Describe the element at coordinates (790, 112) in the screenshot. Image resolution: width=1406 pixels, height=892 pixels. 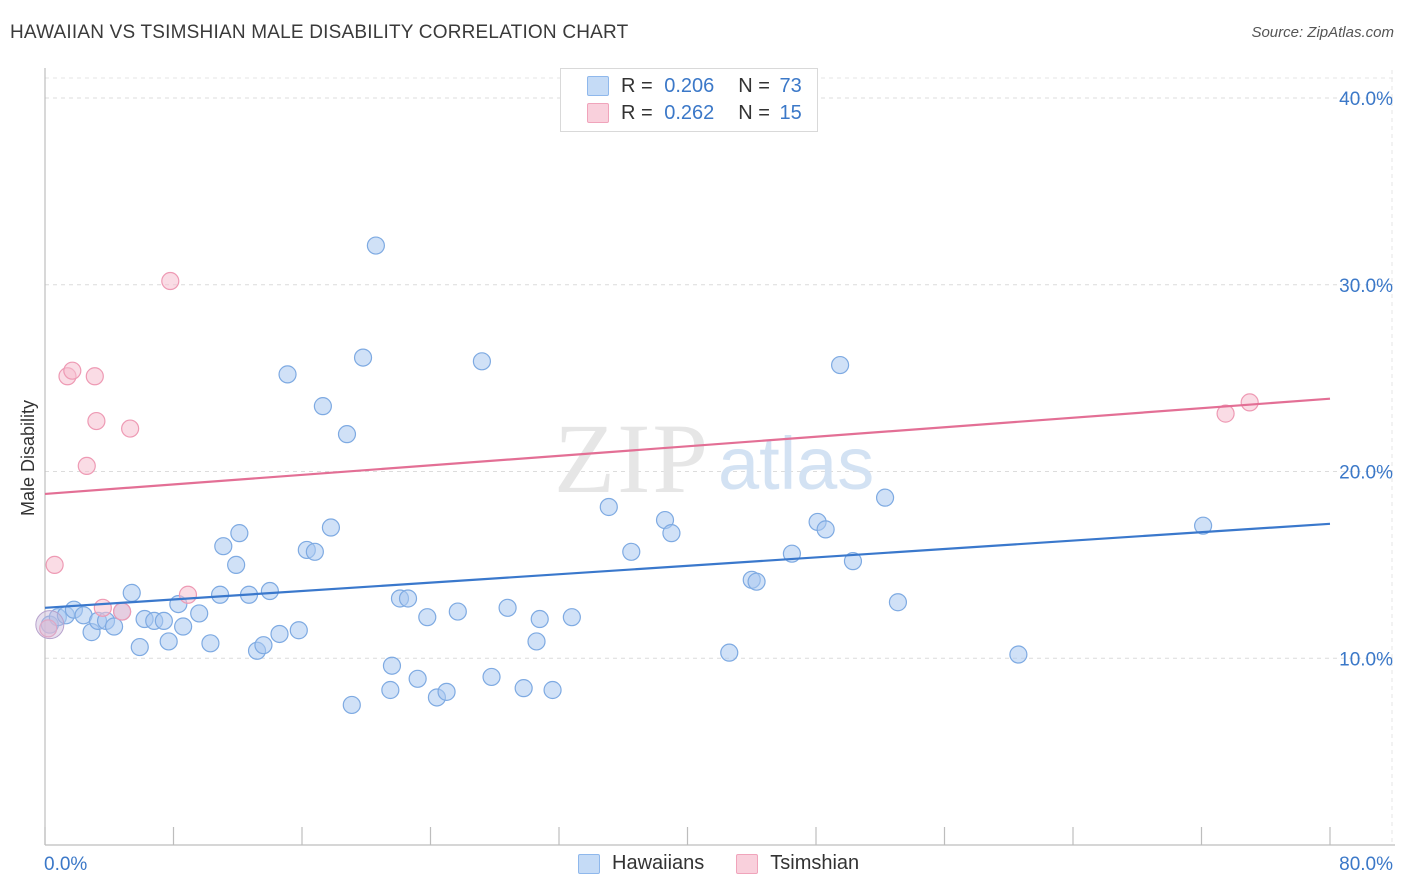
I see `legend-n-value: 15` at that location.